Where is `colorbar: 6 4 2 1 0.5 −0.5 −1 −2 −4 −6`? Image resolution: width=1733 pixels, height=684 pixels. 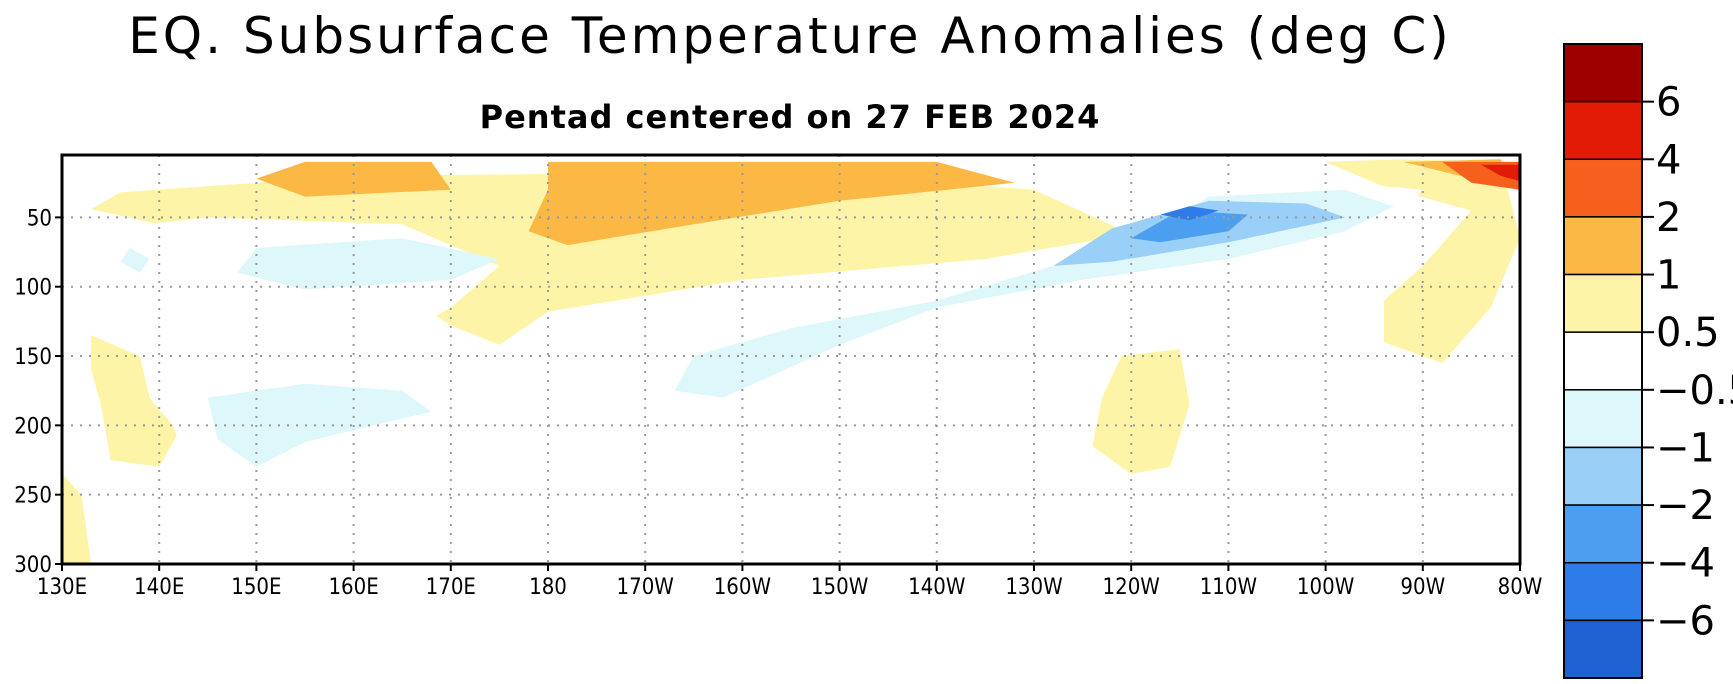
colorbar: 6 4 2 1 0.5 −0.5 −1 −2 −4 −6 is located at coordinates (1648, 361).